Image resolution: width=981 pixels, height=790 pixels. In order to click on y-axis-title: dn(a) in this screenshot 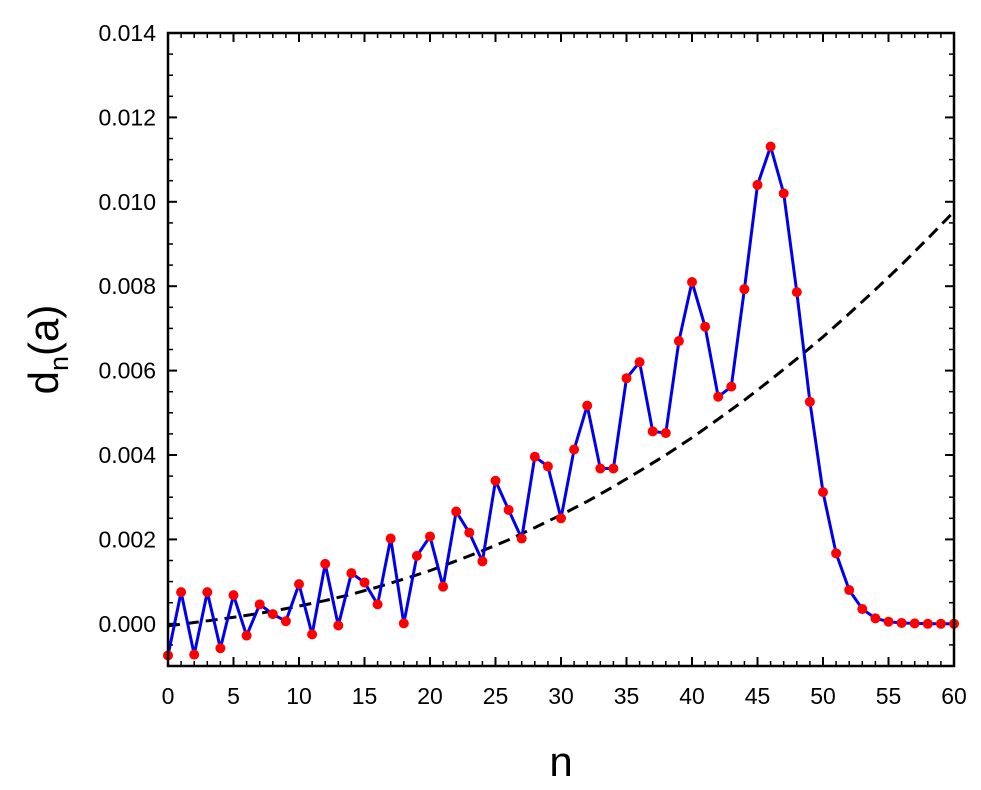, I will do `click(47, 350)`.